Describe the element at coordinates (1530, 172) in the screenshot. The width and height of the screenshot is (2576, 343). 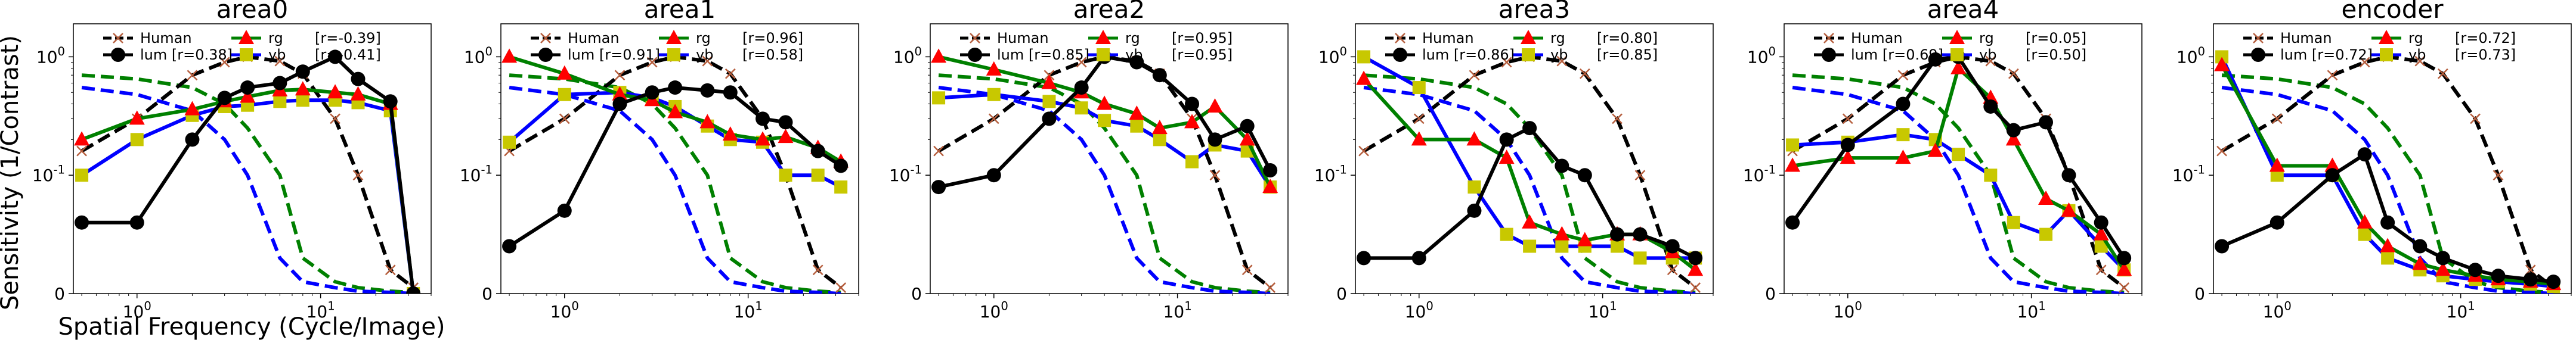
I see `series-line-human` at that location.